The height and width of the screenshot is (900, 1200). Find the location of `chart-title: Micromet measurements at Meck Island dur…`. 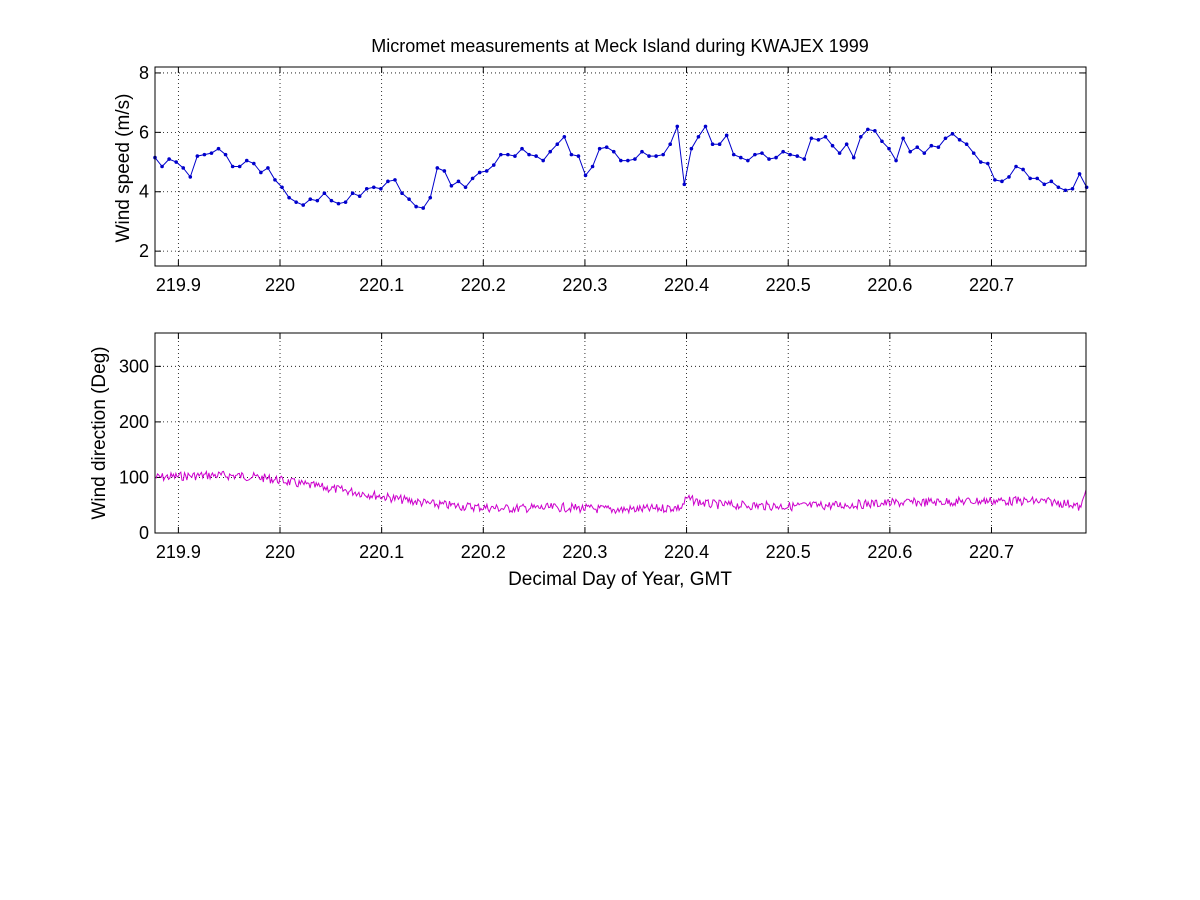

chart-title: Micromet measurements at Meck Island dur… is located at coordinates (620, 46).